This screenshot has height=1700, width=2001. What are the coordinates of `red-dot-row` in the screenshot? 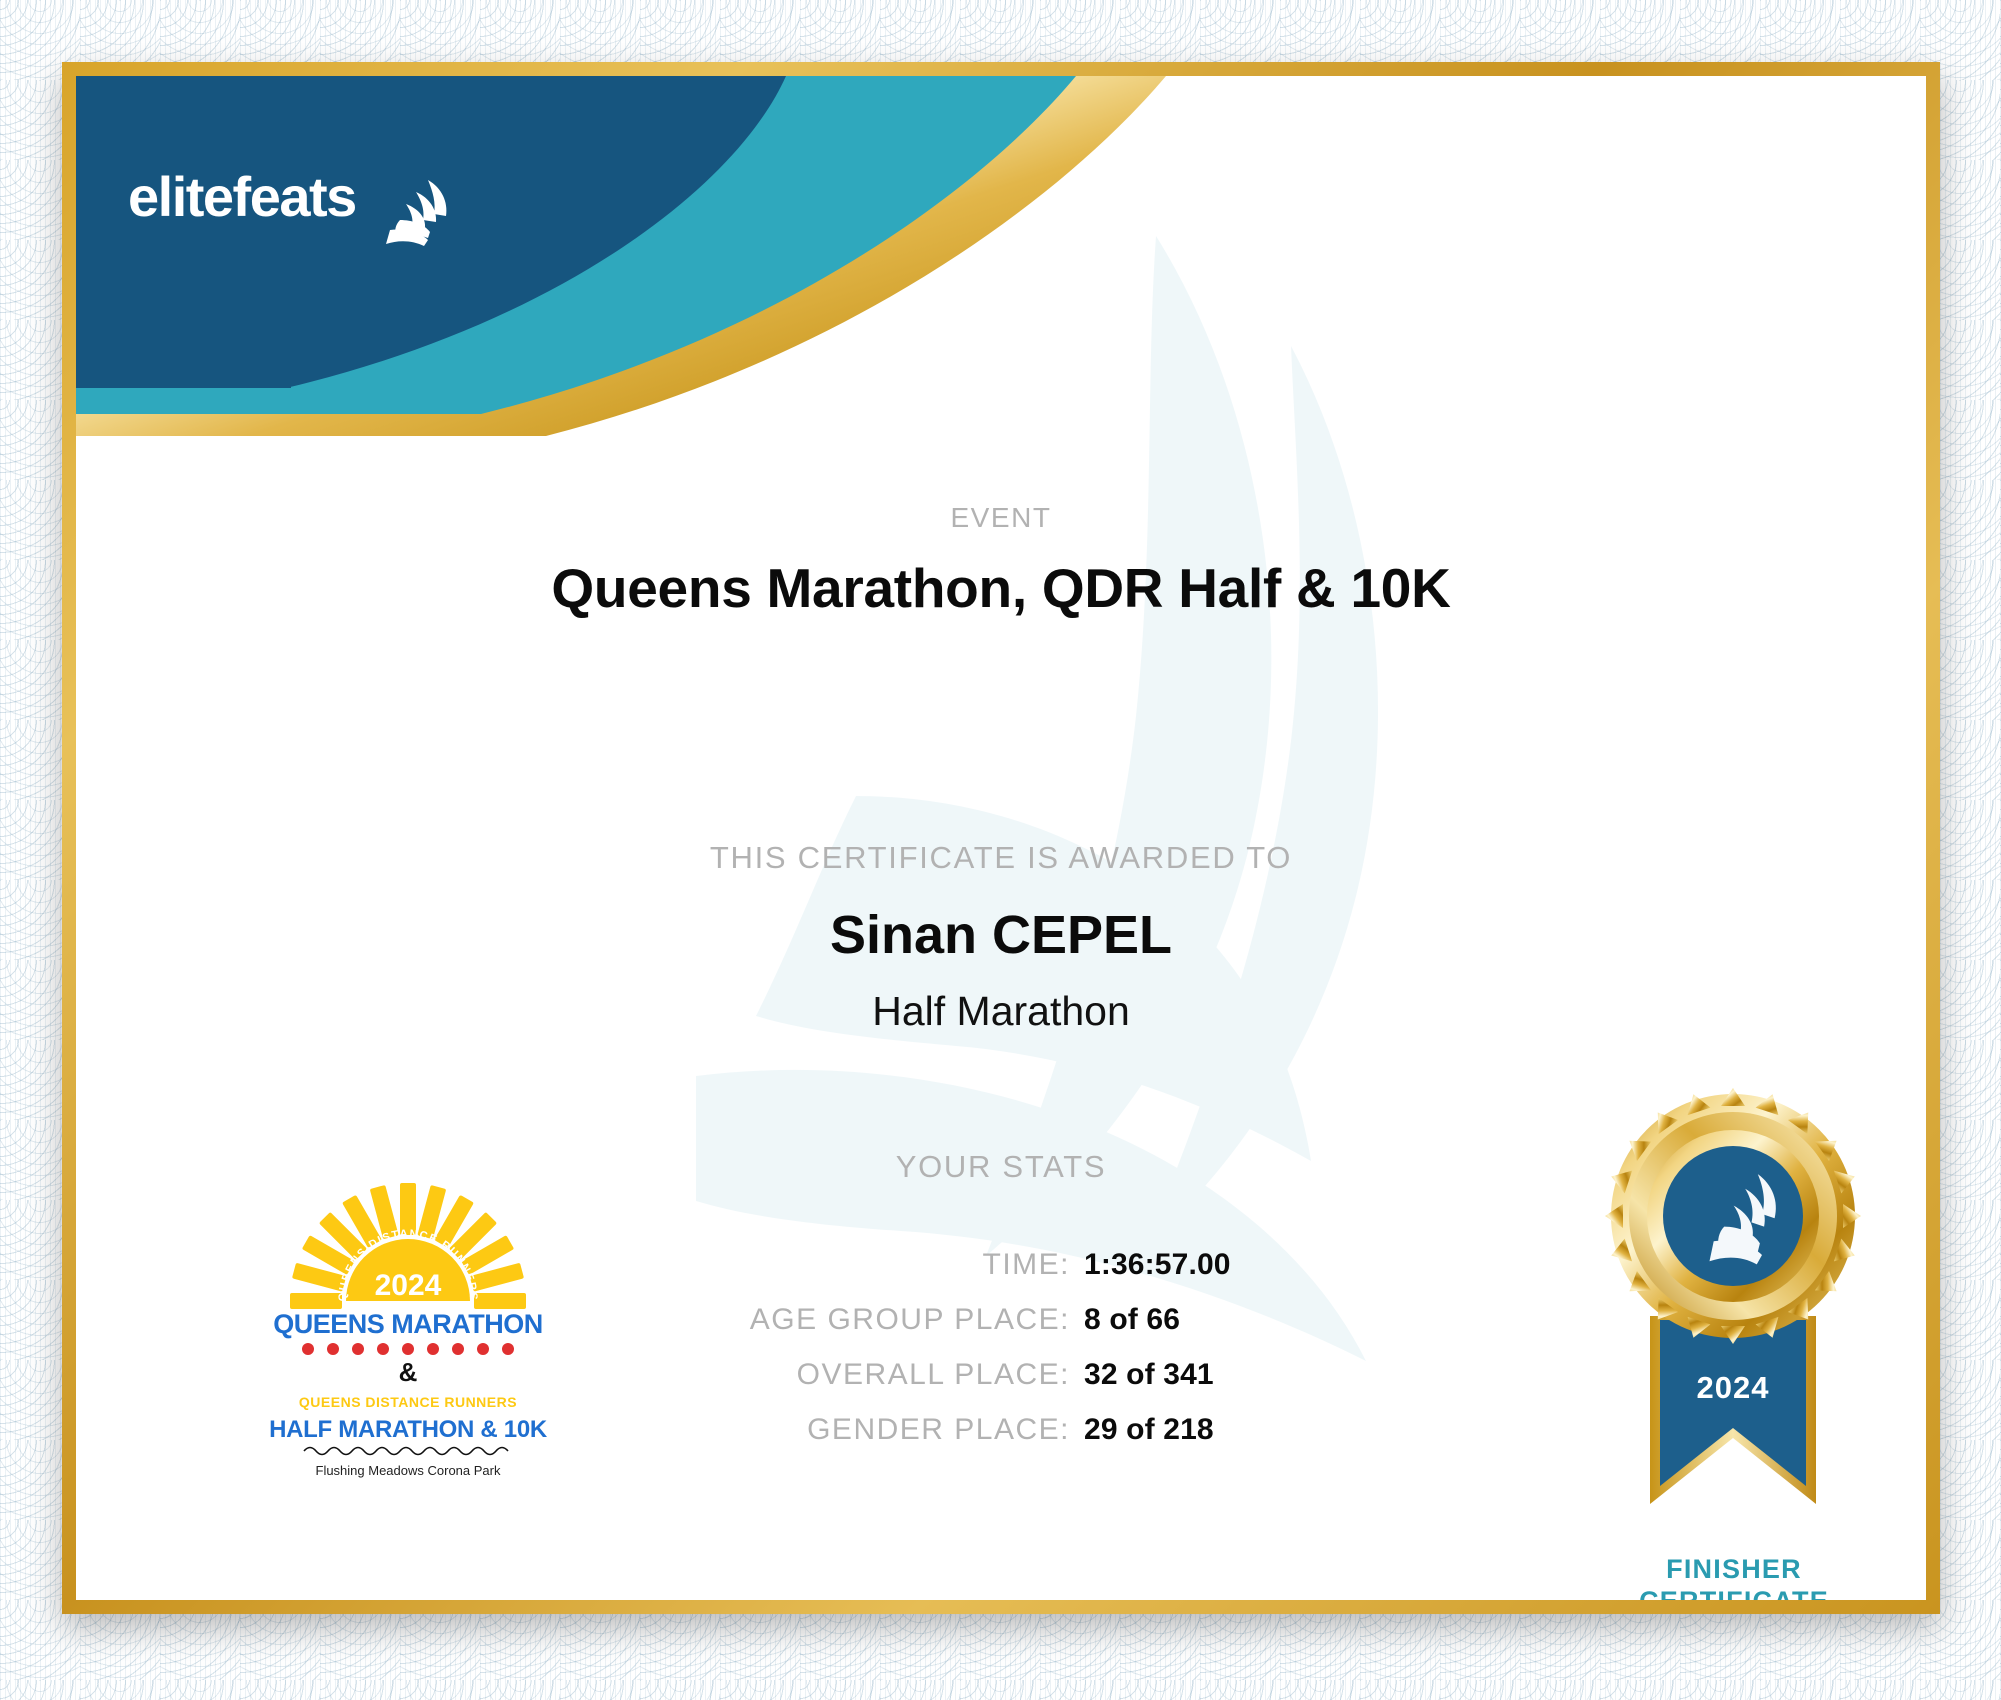 It's located at (408, 1349).